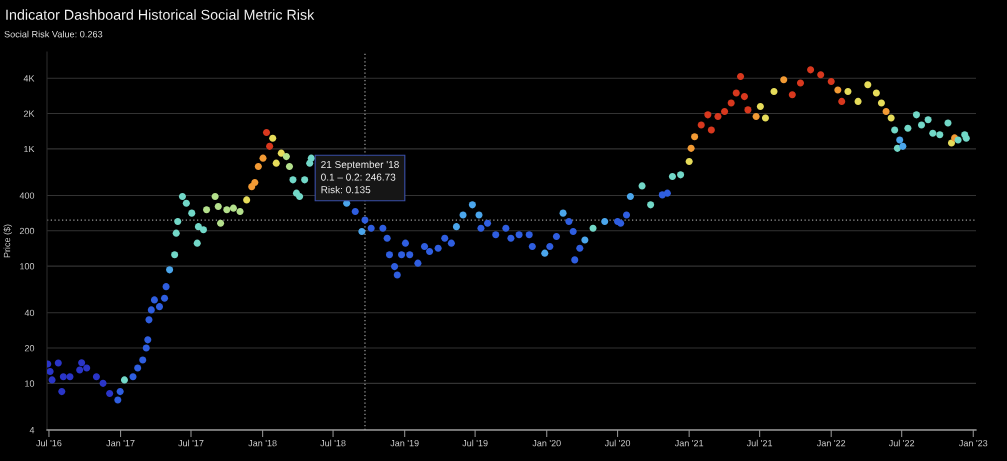  Describe the element at coordinates (29, 149) in the screenshot. I see `y-tick-label: 1K` at that location.